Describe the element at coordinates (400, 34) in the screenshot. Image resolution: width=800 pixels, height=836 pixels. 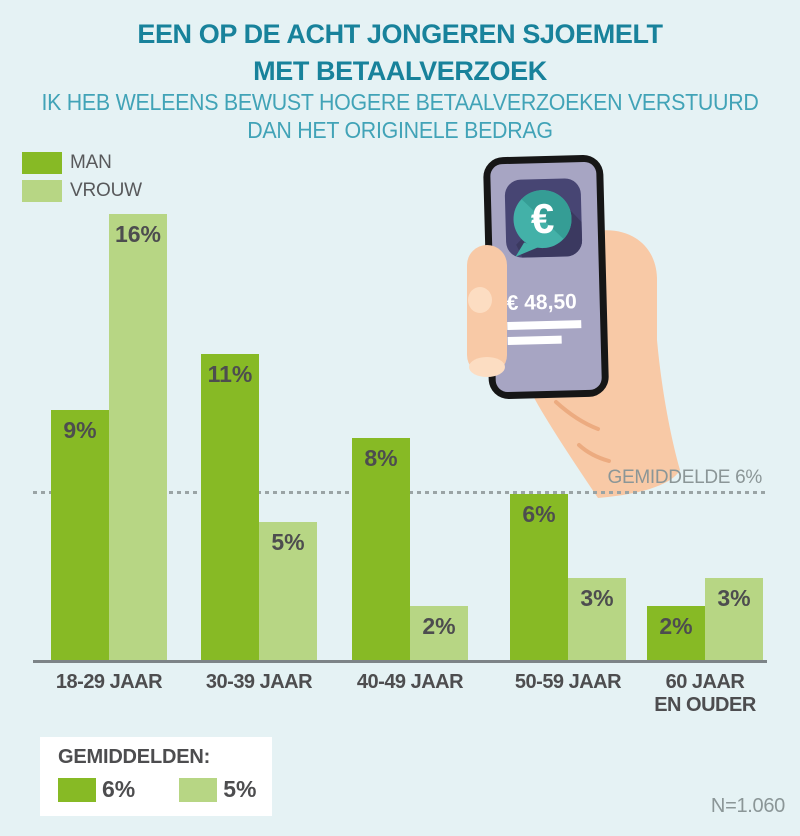
I see `title-line-1: EEN OP DE ACHT JONGEREN SJOEMELT` at that location.